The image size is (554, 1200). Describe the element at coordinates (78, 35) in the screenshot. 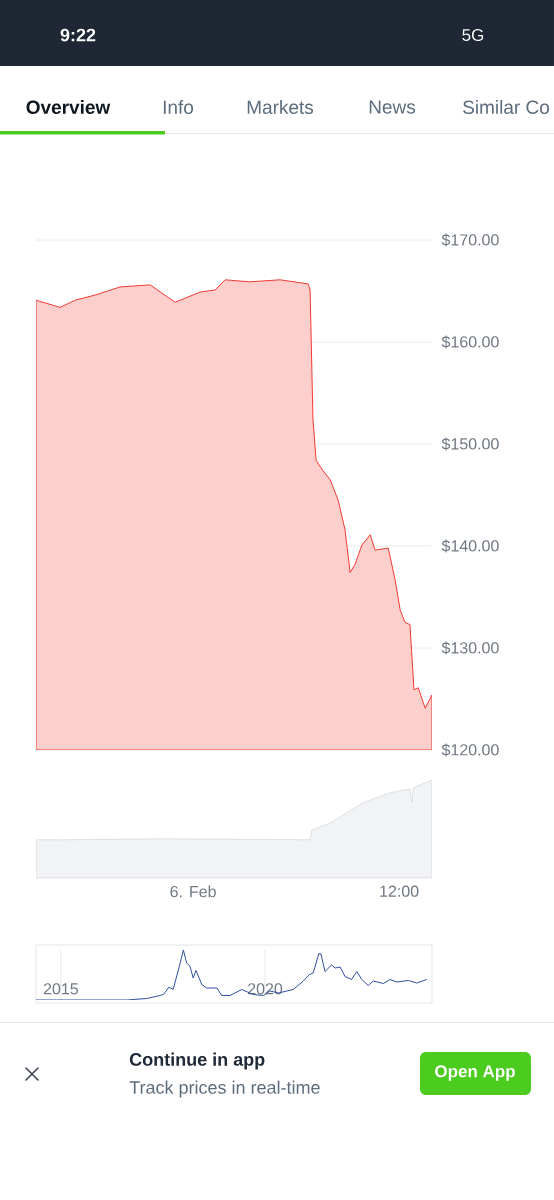

I see `text: 9:22` at that location.